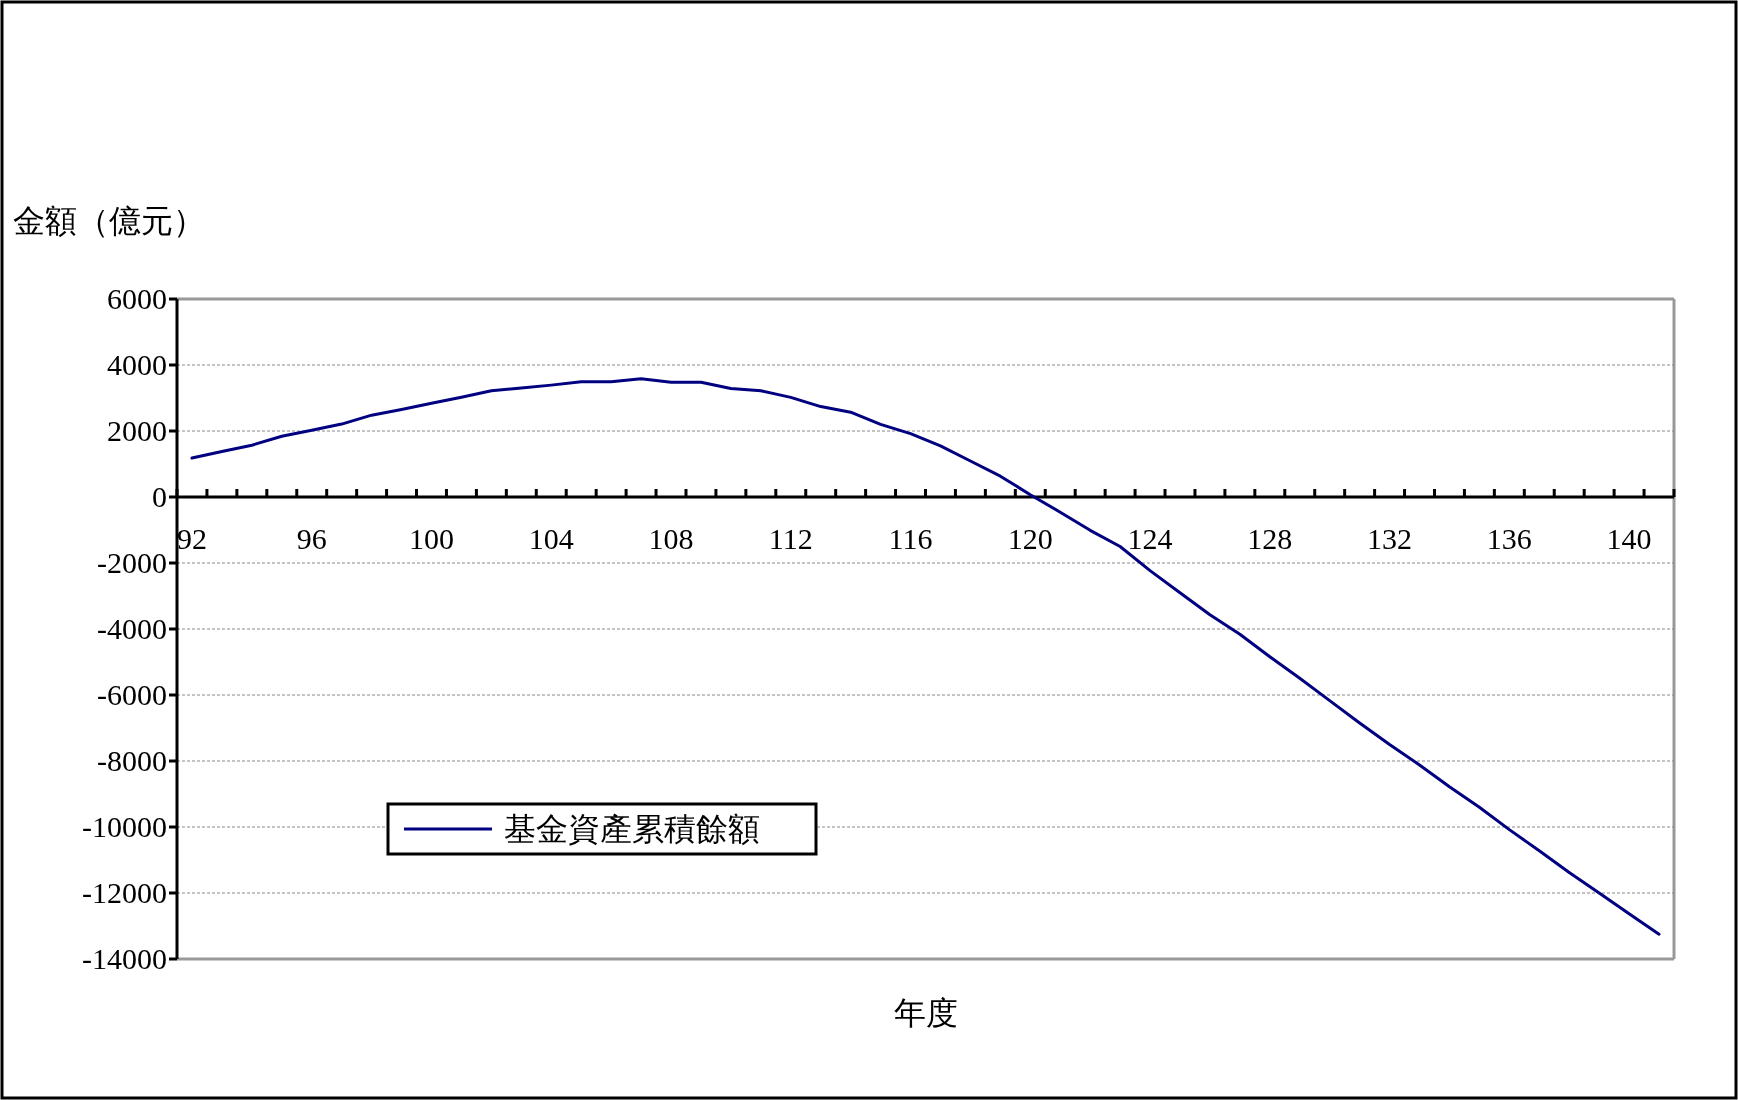 Image resolution: width=1738 pixels, height=1100 pixels. What do you see at coordinates (632, 829) in the screenshot?
I see `legend-label: 基金資產累積餘額` at bounding box center [632, 829].